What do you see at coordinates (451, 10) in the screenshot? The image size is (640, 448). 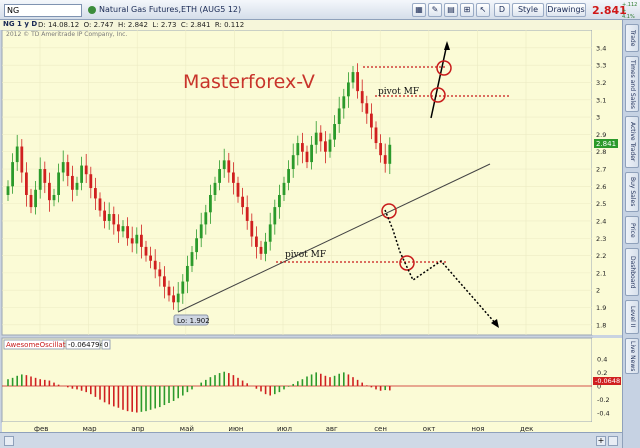 I see `bookmark-icon: ▤` at bounding box center [451, 10].